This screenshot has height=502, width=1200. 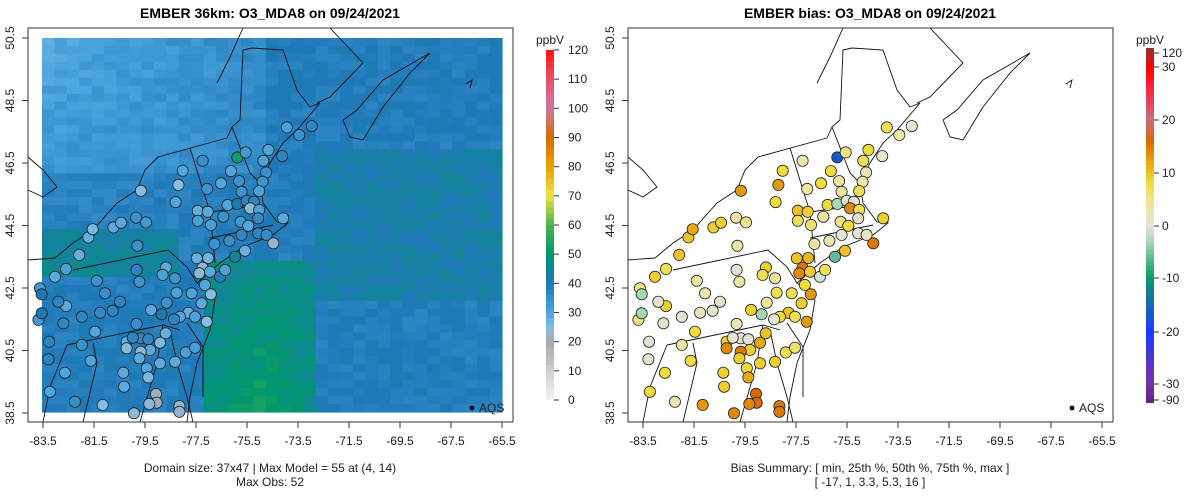 What do you see at coordinates (575, 167) in the screenshot?
I see `colorbar-label: 80` at bounding box center [575, 167].